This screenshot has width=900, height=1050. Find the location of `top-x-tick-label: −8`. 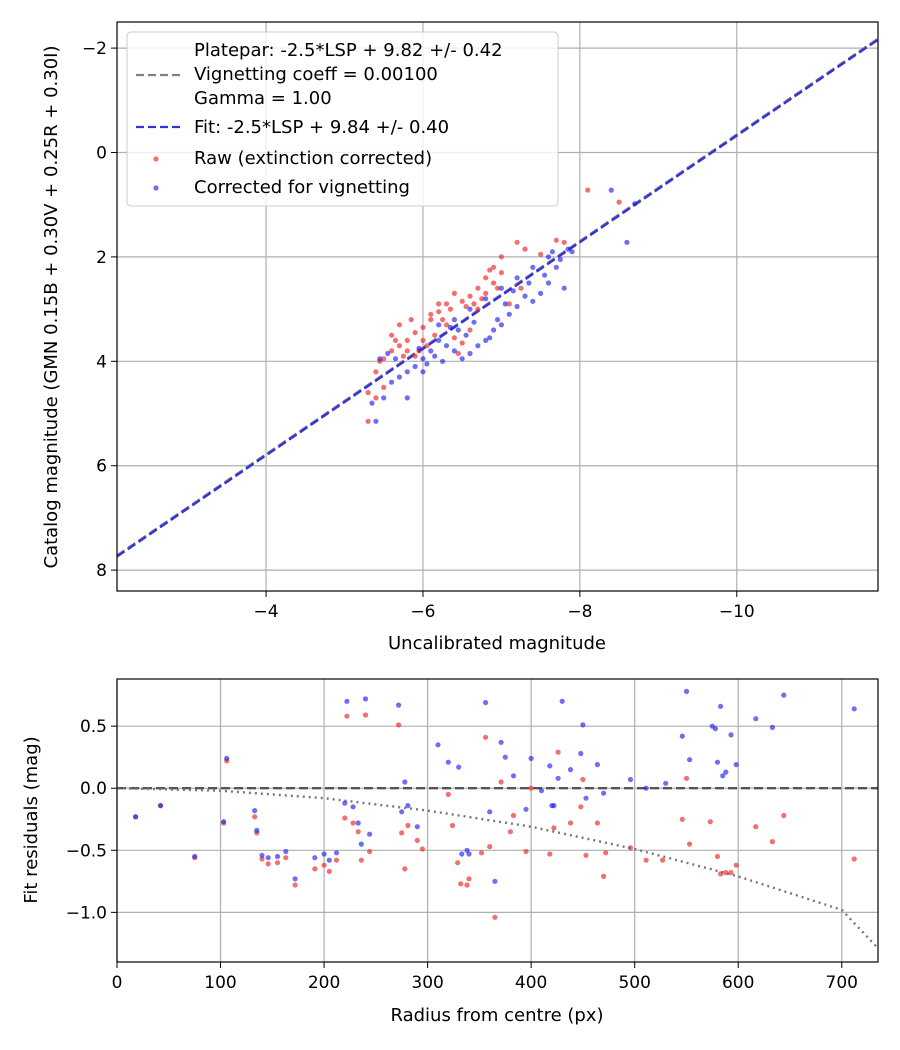

top-x-tick-label: −8 is located at coordinates (579, 612).